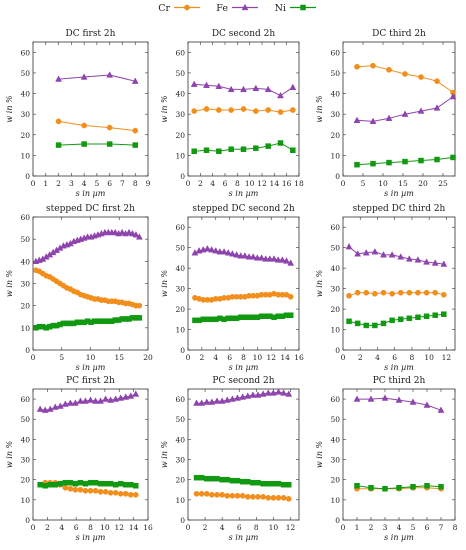 The width and height of the screenshot is (466, 550). Describe the element at coordinates (412, 357) in the screenshot. I see `x-tick-label: 8` at that location.